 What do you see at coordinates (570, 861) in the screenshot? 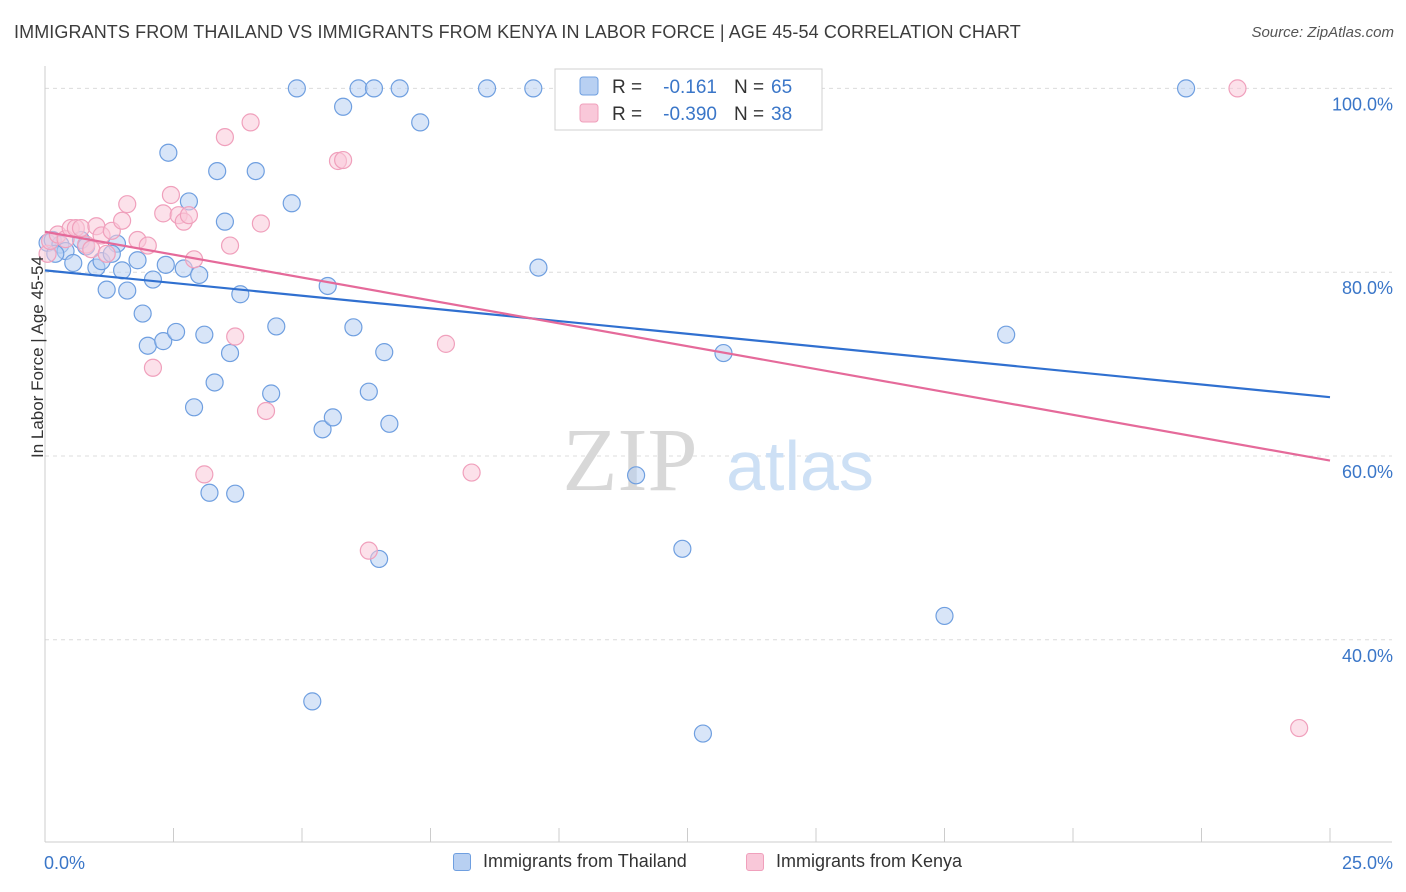
I see `legend-item-thailand: Immigrants from Thailand` at bounding box center [570, 861].